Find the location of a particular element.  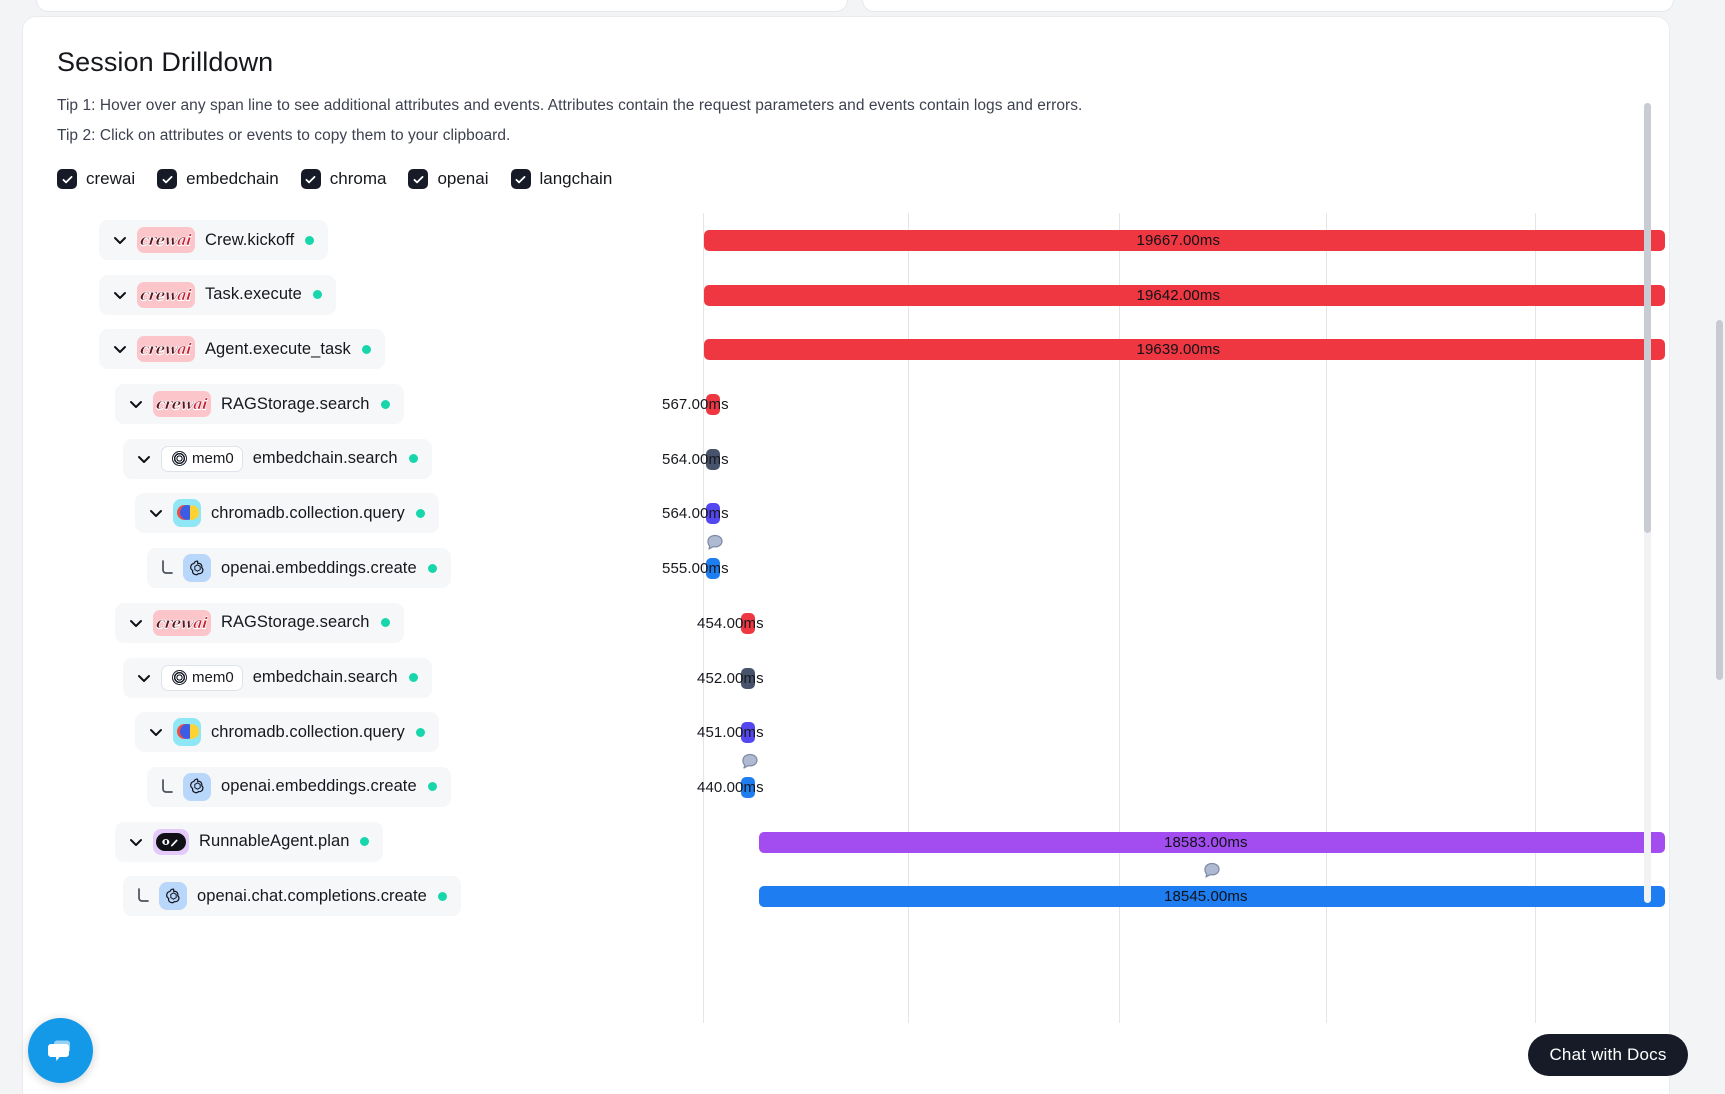

checkbox-openai is located at coordinates (418, 179).